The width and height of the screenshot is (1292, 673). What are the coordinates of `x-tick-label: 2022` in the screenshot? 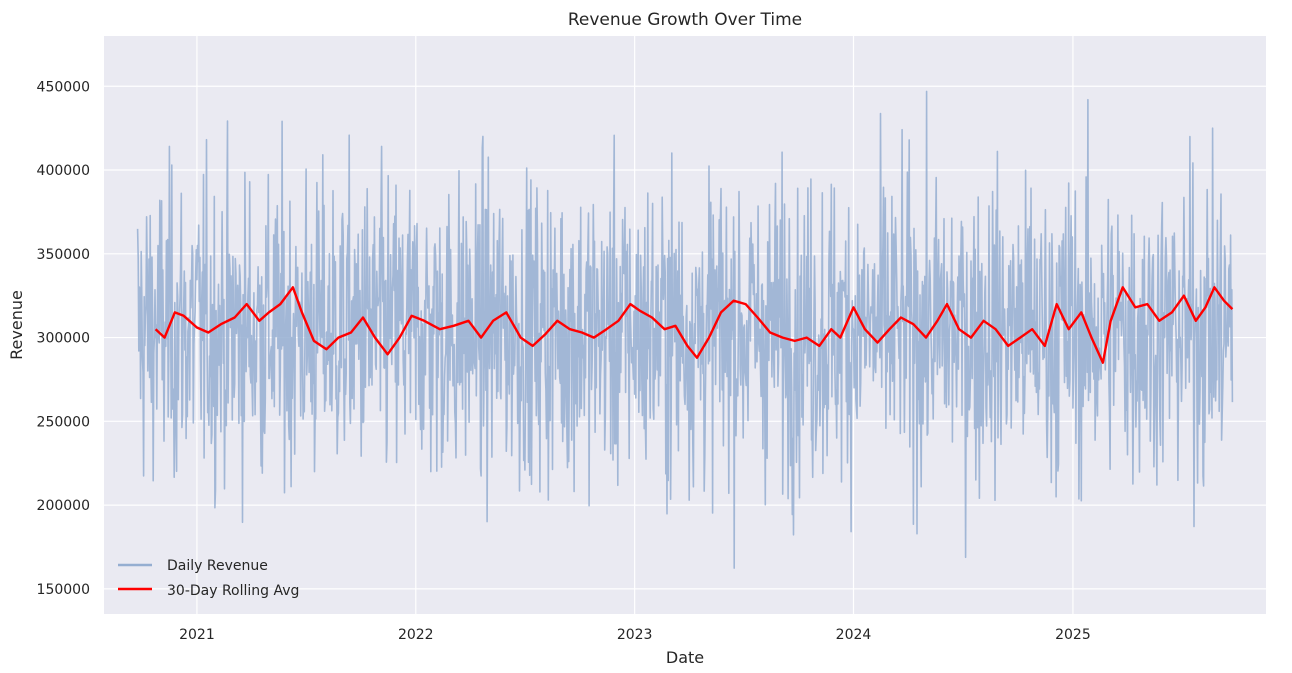 It's located at (416, 635).